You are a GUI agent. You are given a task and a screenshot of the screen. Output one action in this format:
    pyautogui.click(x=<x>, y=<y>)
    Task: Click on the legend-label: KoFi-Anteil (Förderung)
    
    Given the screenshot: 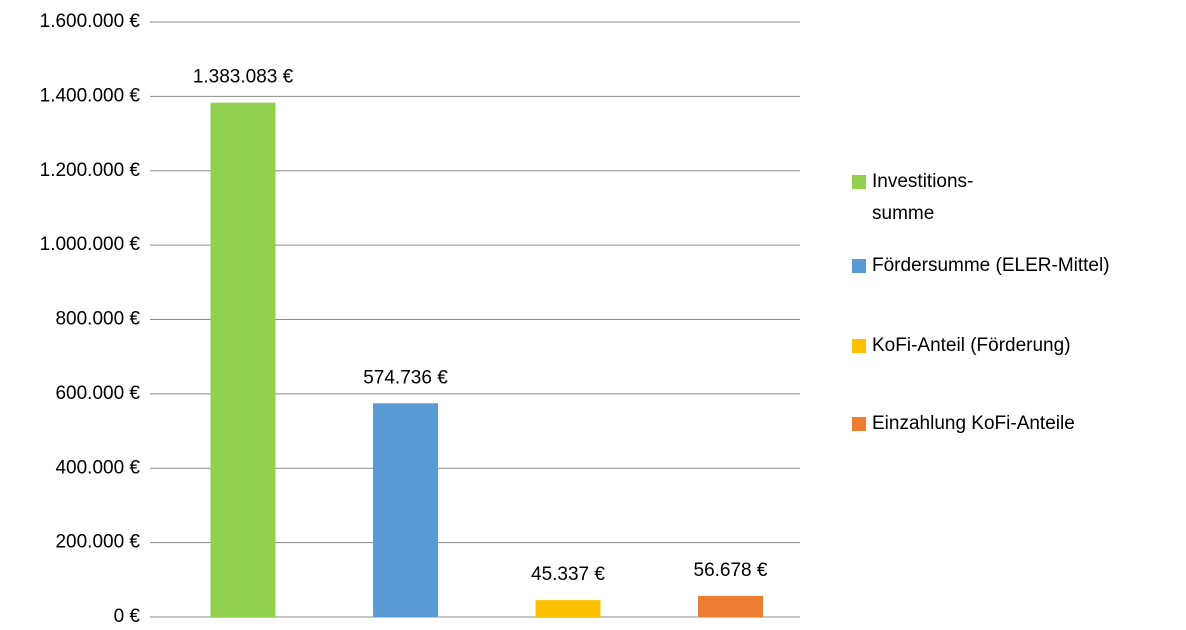 What is the action you would take?
    pyautogui.click(x=971, y=345)
    